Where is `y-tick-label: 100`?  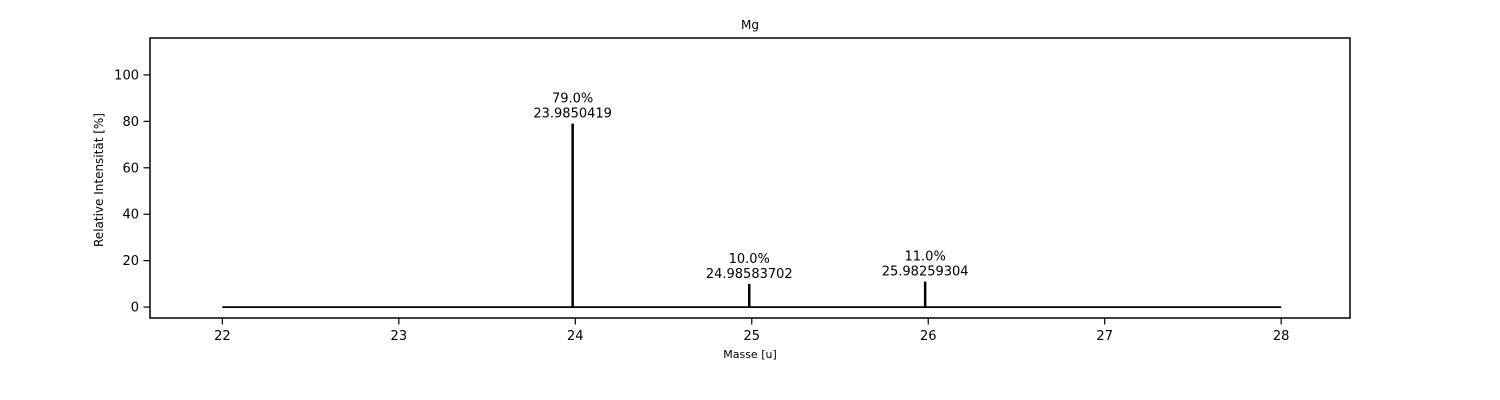
y-tick-label: 100 is located at coordinates (126, 75).